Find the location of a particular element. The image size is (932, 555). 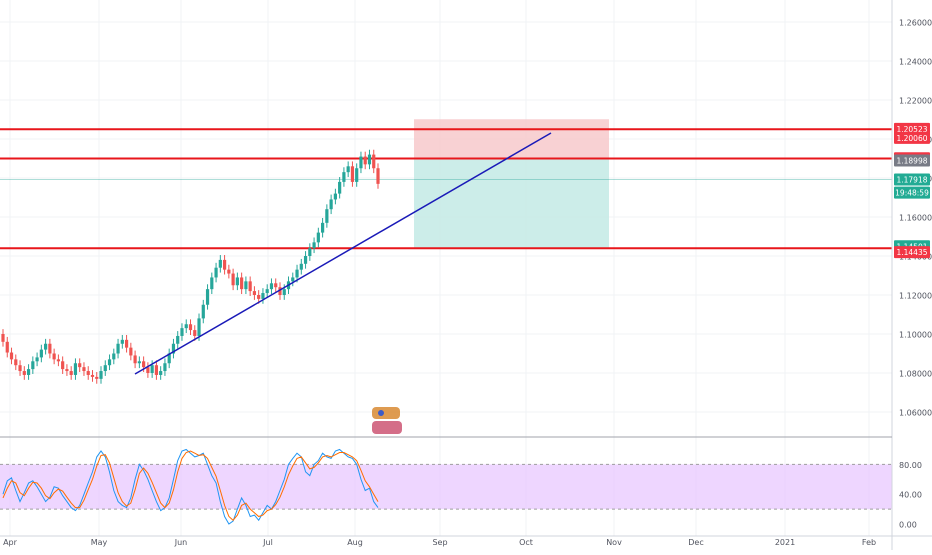

price-tag-label: 1.20060 is located at coordinates (911, 138).